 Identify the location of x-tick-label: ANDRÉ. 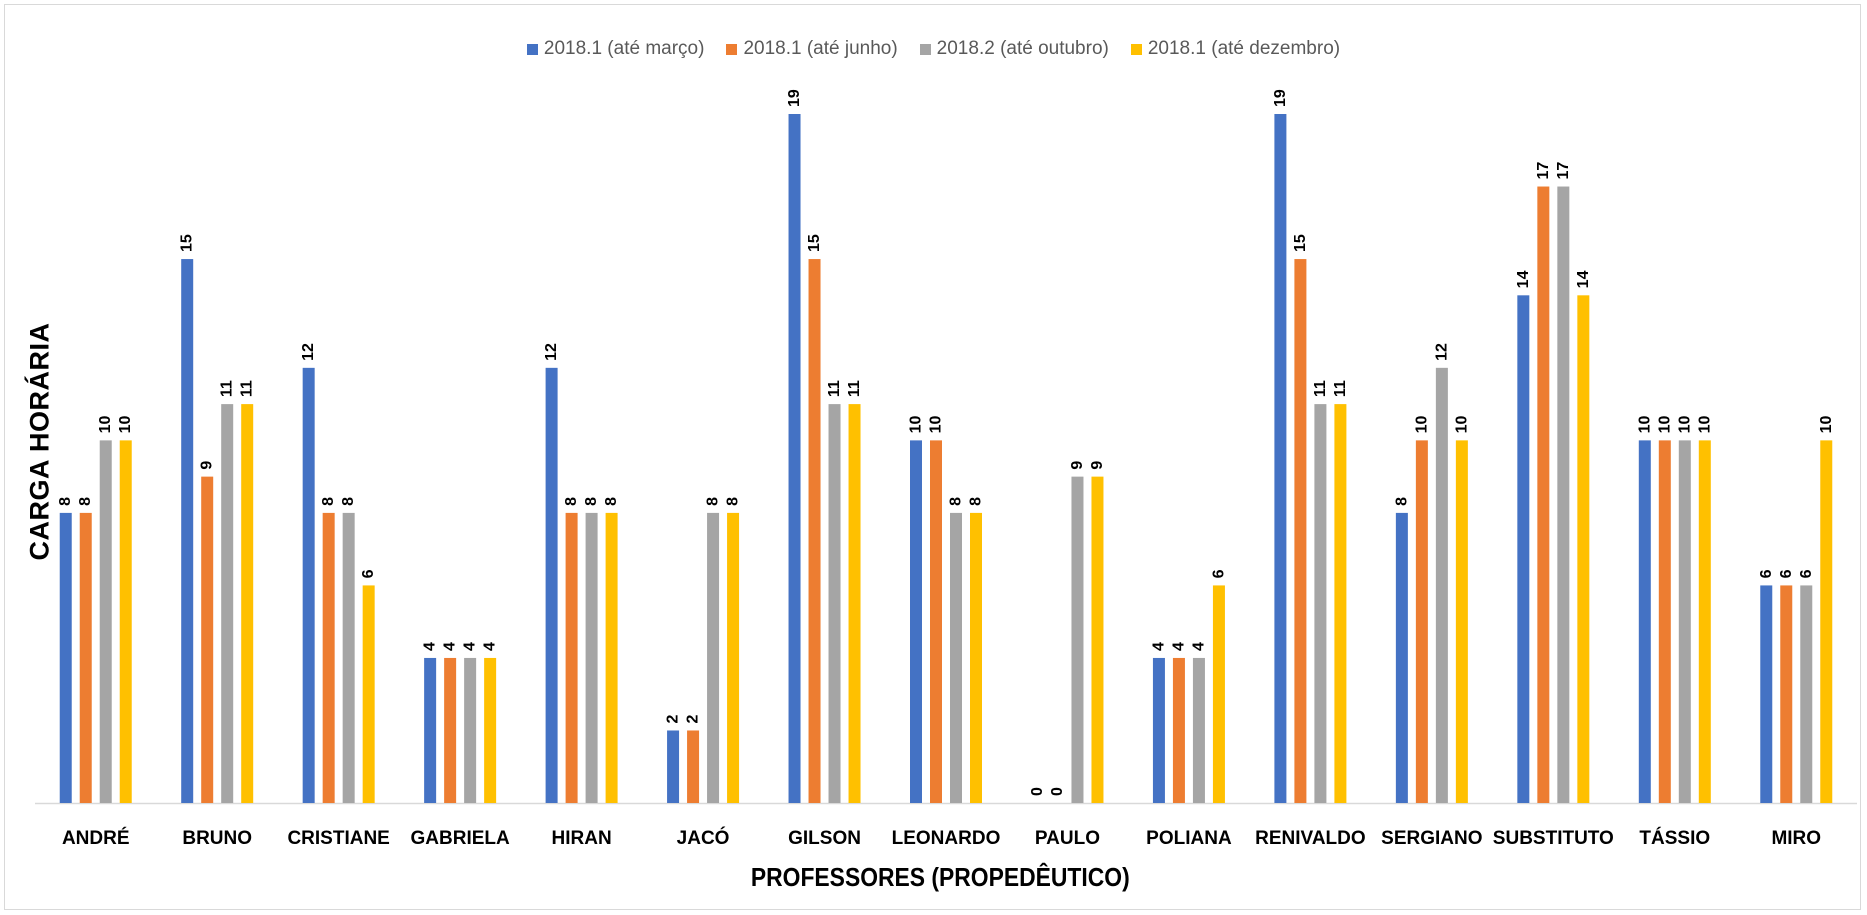
(96, 838).